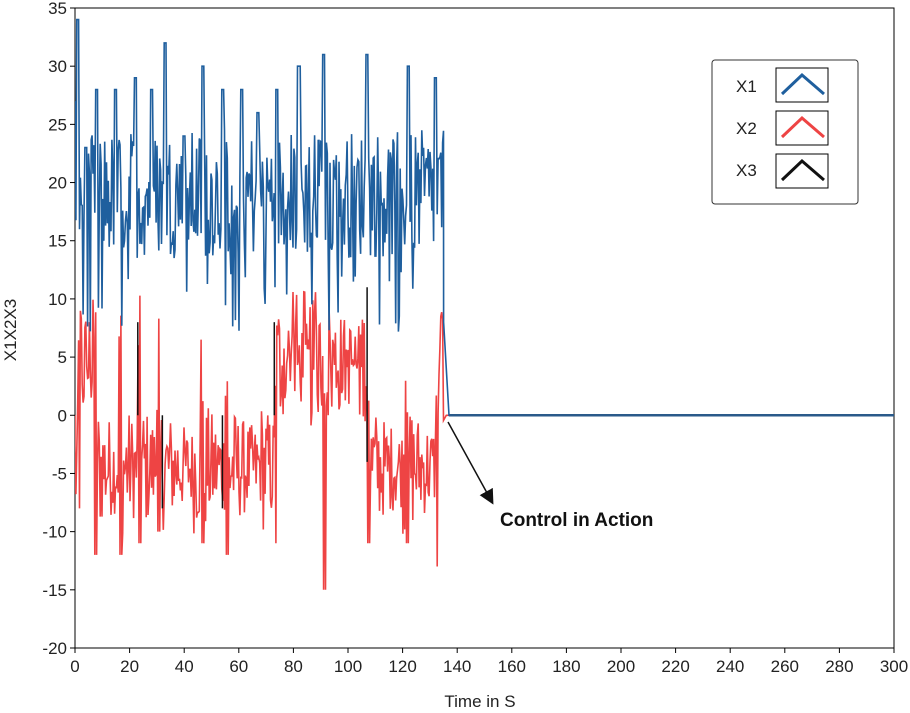 The image size is (910, 713). Describe the element at coordinates (470, 463) in the screenshot. I see `annotation-arrow` at that location.